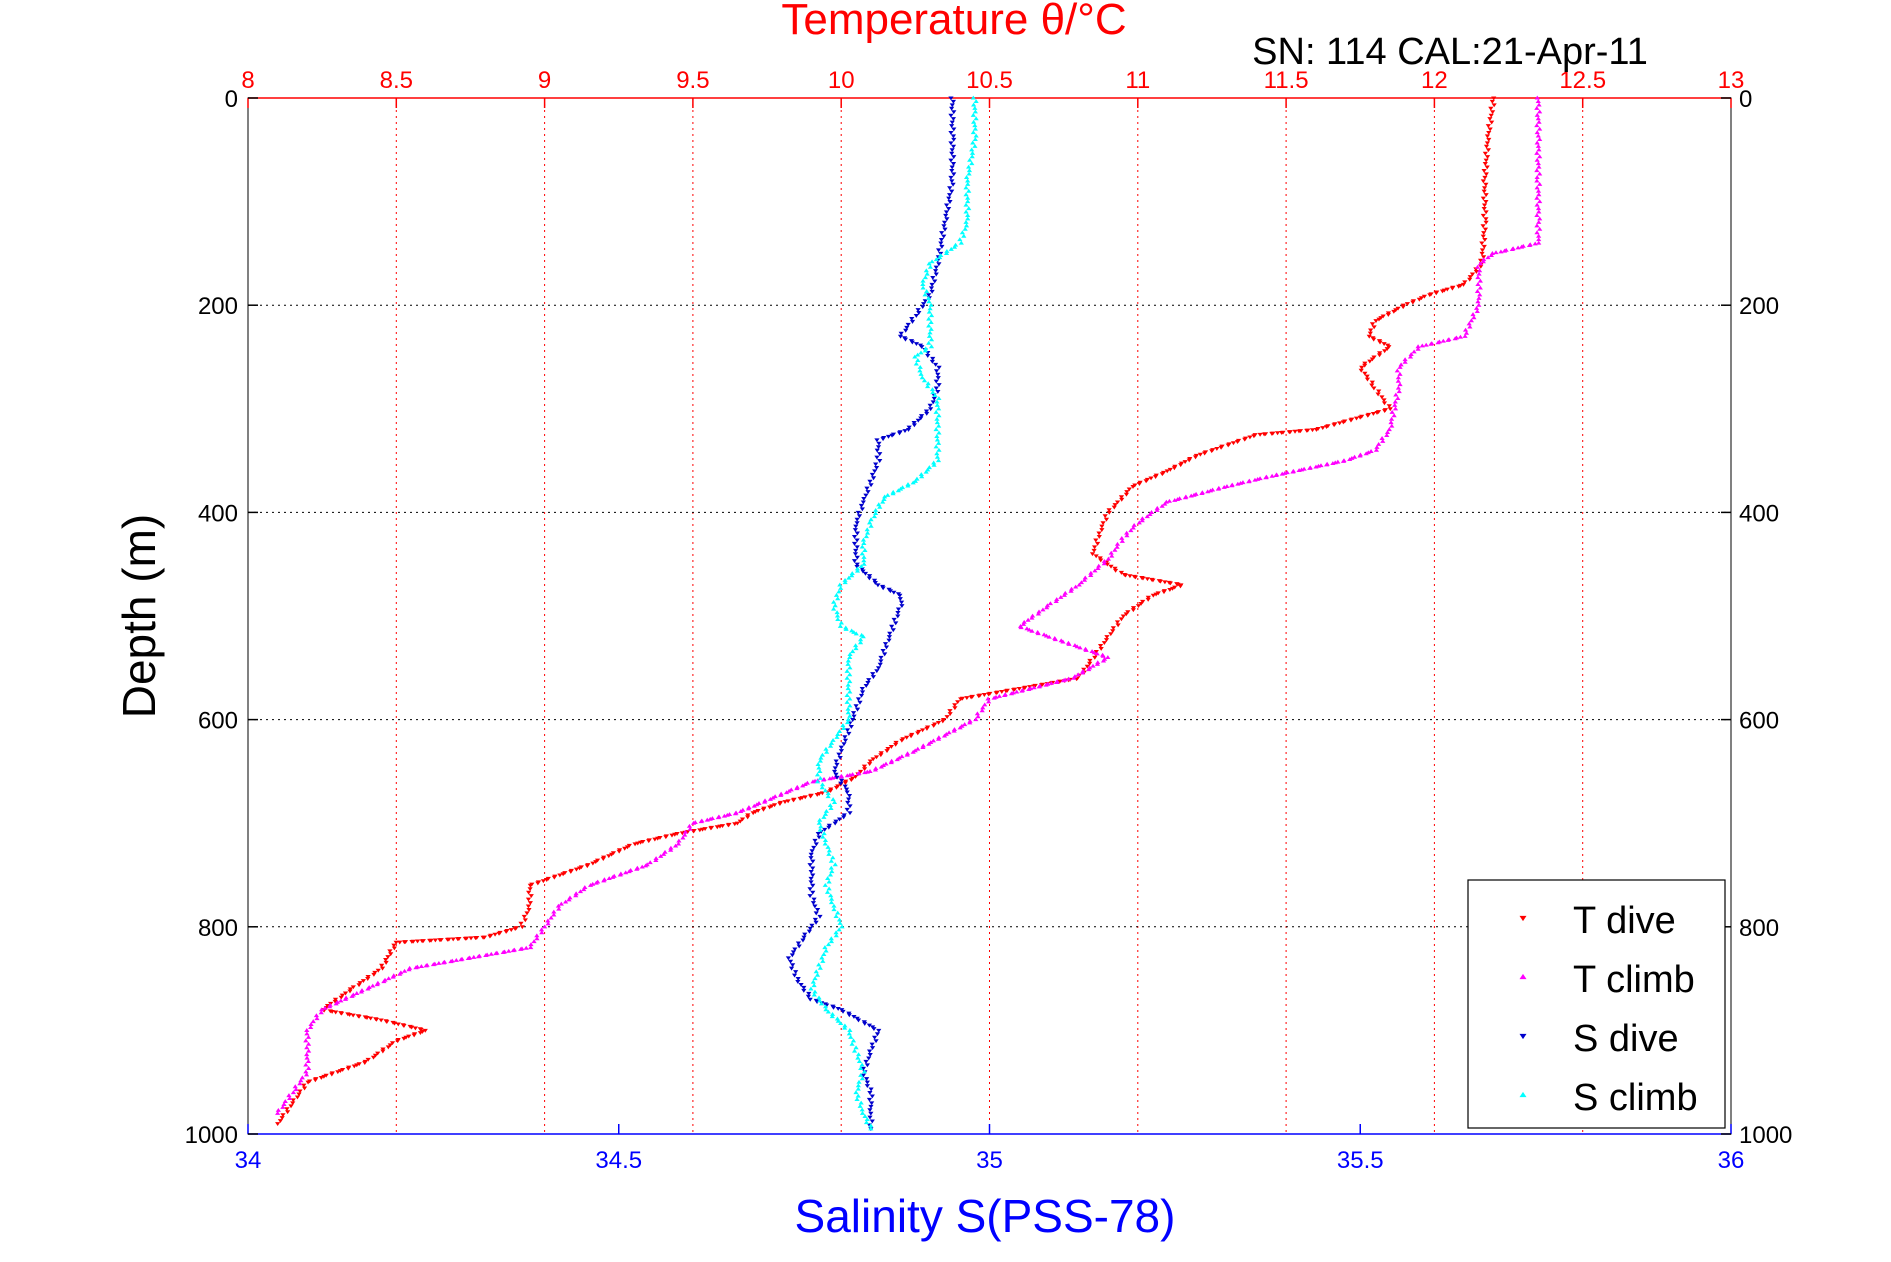 This screenshot has height=1262, width=1891. I want to click on tick-label-y-right: 200, so click(1759, 306).